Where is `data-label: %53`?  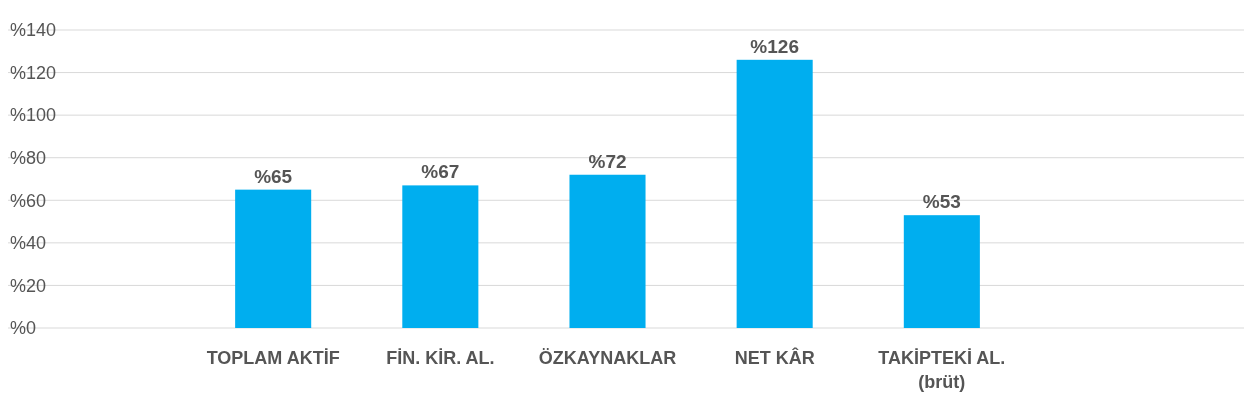 data-label: %53 is located at coordinates (941, 202).